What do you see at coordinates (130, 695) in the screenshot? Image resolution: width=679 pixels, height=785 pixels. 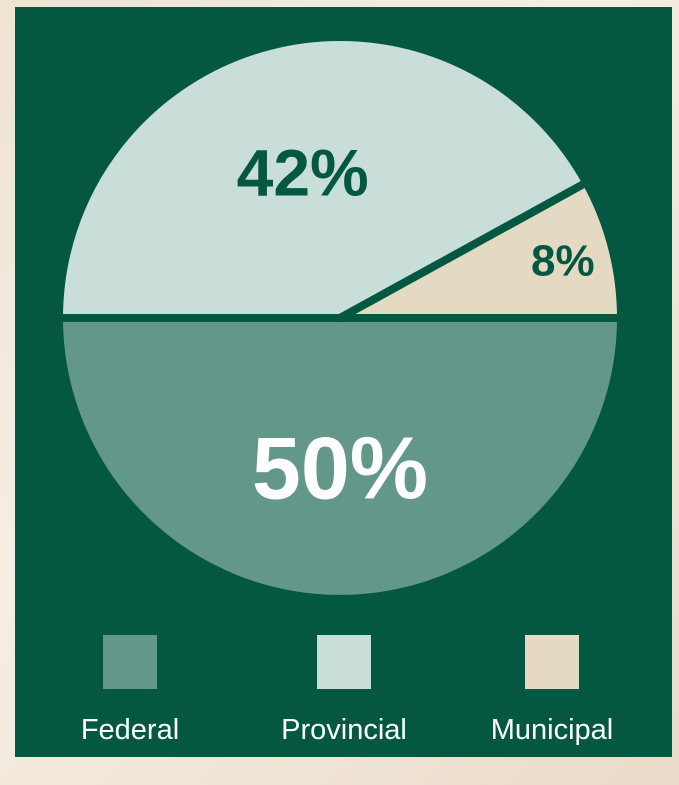 I see `legend-item-federal: Federal` at bounding box center [130, 695].